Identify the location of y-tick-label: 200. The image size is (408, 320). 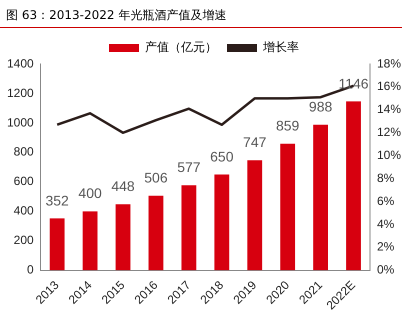
(24, 240).